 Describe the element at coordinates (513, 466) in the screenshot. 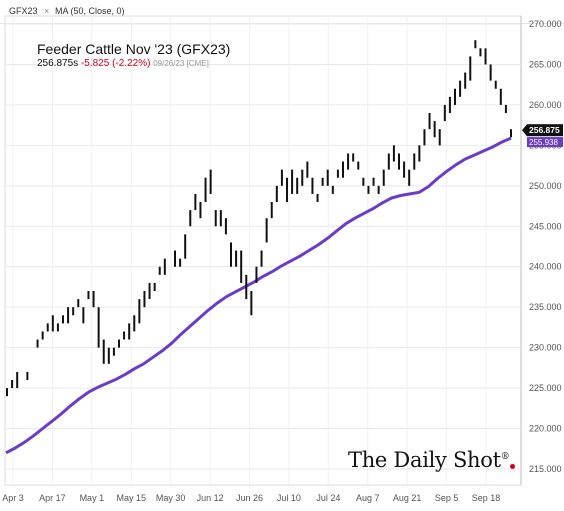

I see `watermark-dot` at that location.